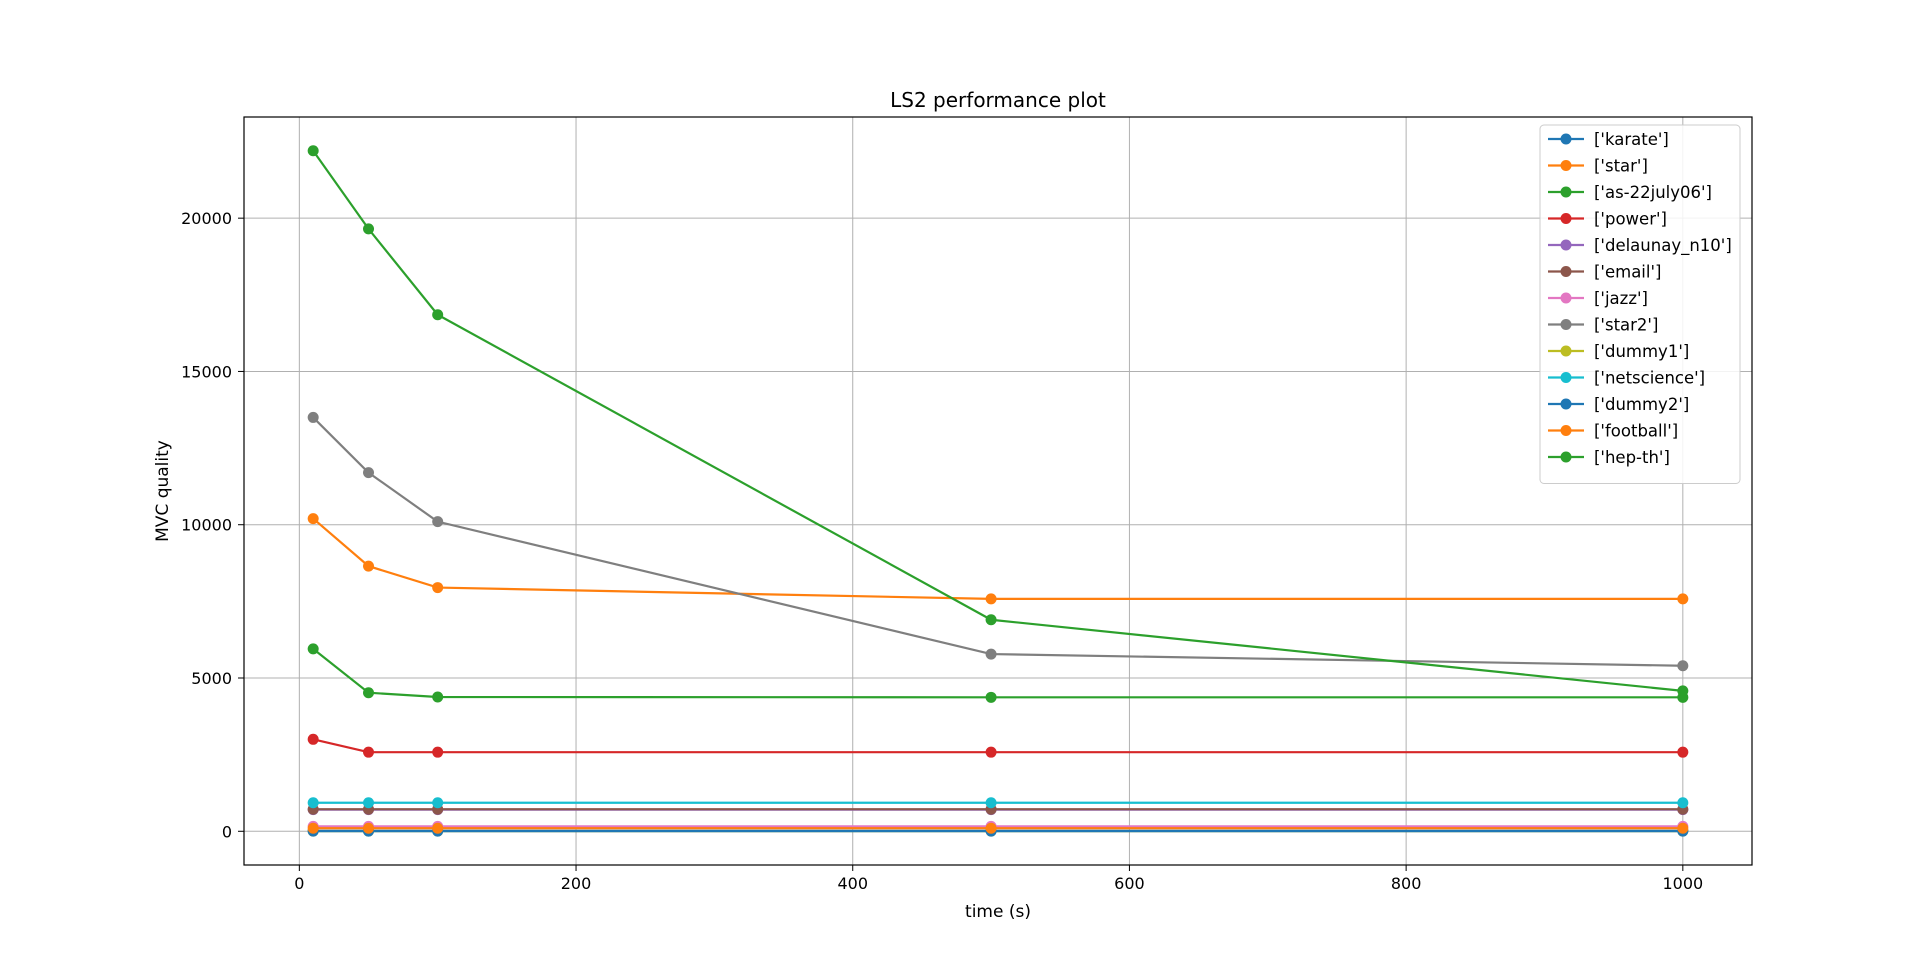  I want to click on legend-item: ['football'], so click(1613, 431).